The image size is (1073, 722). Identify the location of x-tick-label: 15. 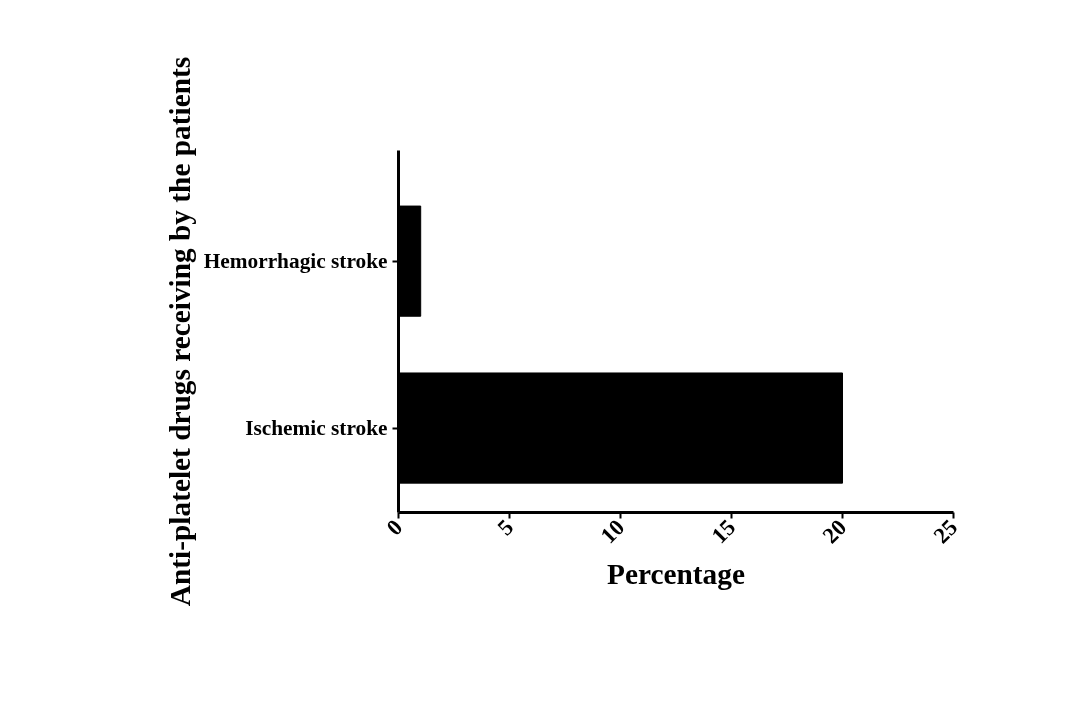
(723, 531).